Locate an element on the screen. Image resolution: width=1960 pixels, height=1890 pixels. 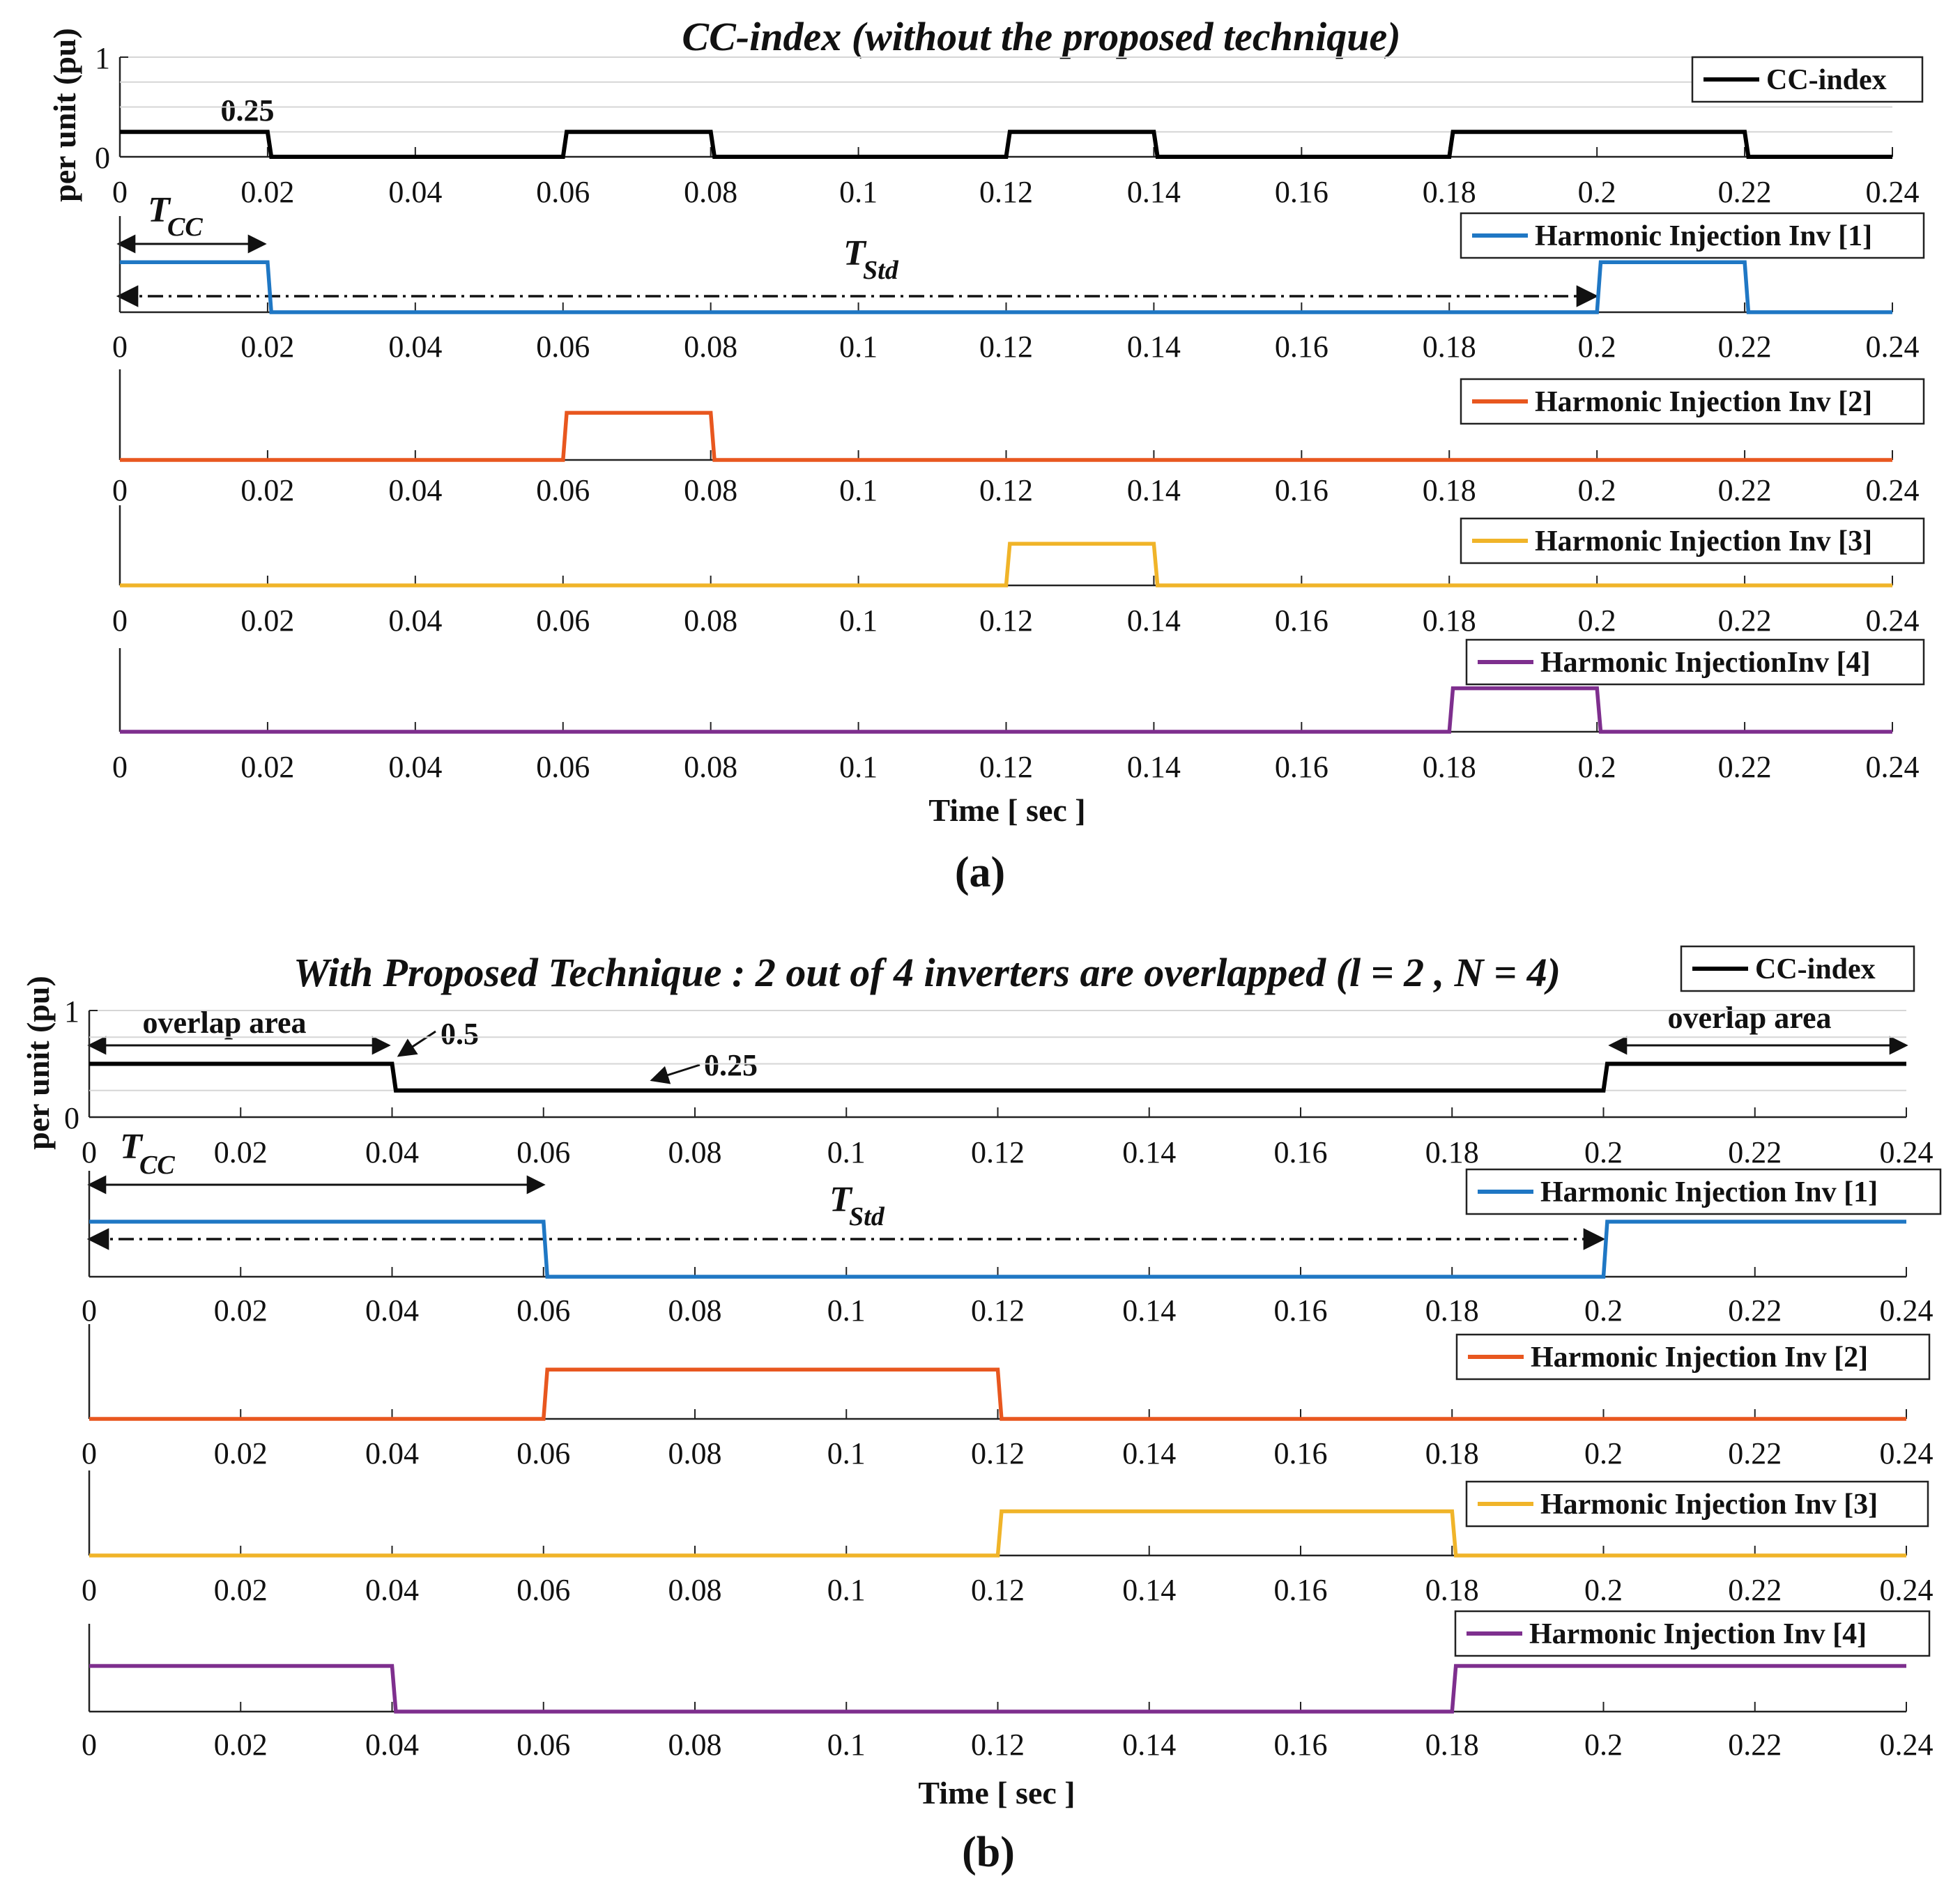
panel-b-legend-label: Harmonic Injection Inv [3] is located at coordinates (1709, 1505).